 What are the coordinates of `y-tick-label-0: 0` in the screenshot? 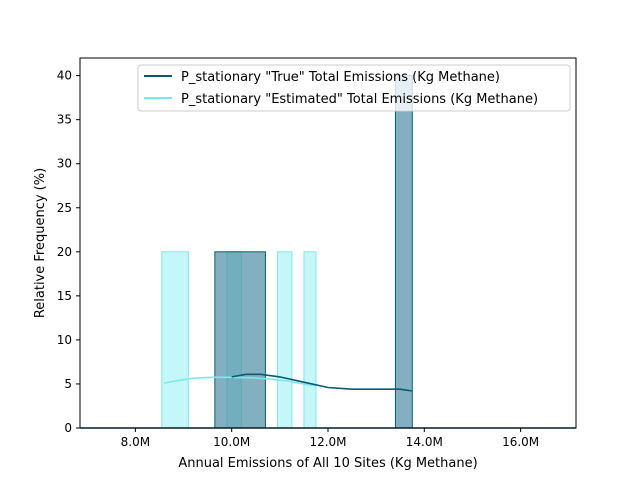 It's located at (68, 428).